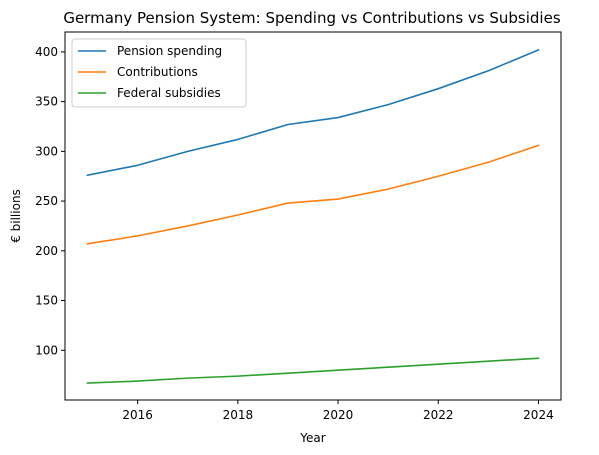 The image size is (599, 455). I want to click on x-tick-label: 2018, so click(238, 415).